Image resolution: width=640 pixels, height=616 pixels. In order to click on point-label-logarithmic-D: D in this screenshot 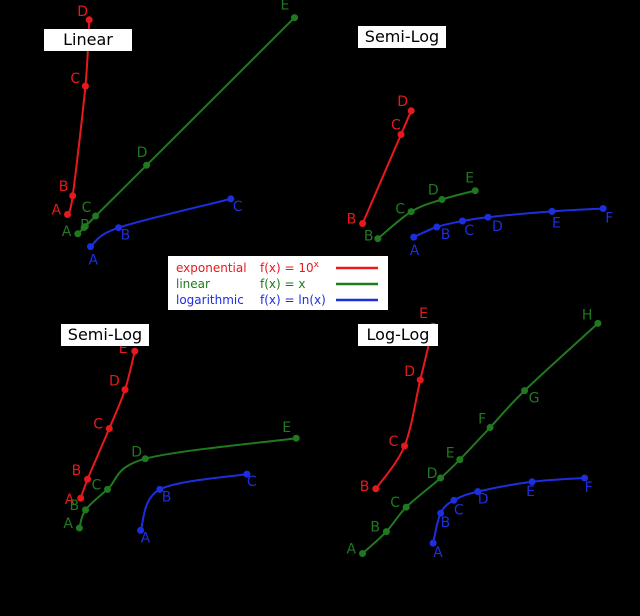, I will do `click(497, 227)`.